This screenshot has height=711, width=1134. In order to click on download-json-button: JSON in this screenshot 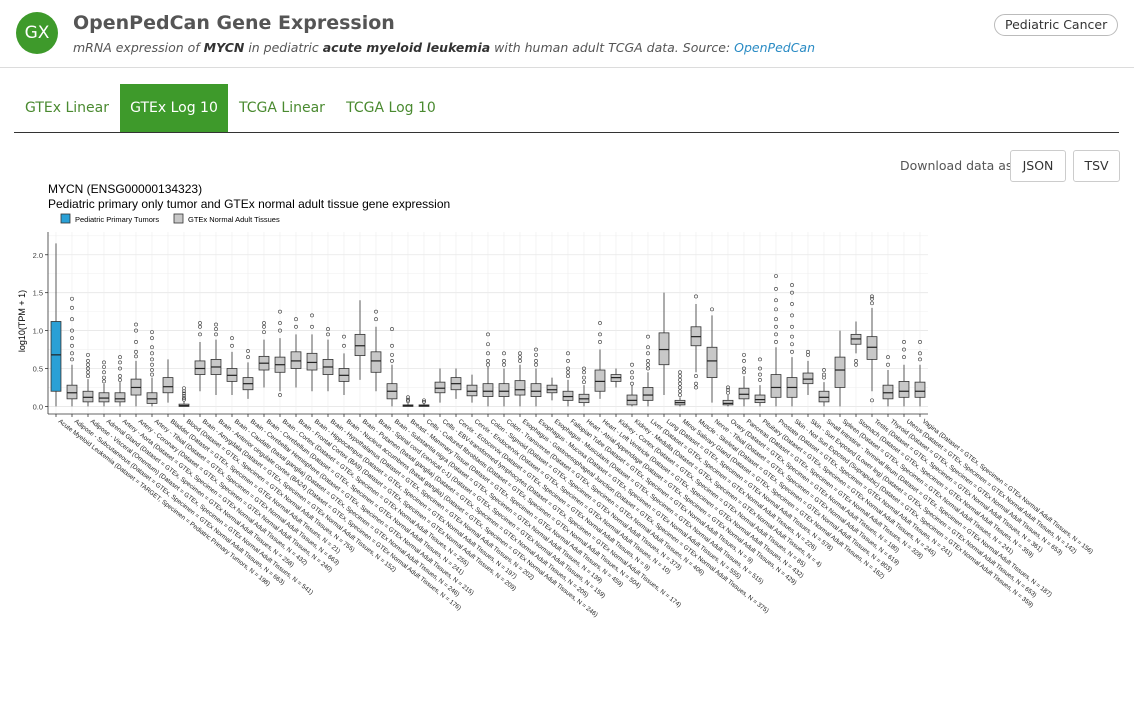, I will do `click(1038, 166)`.